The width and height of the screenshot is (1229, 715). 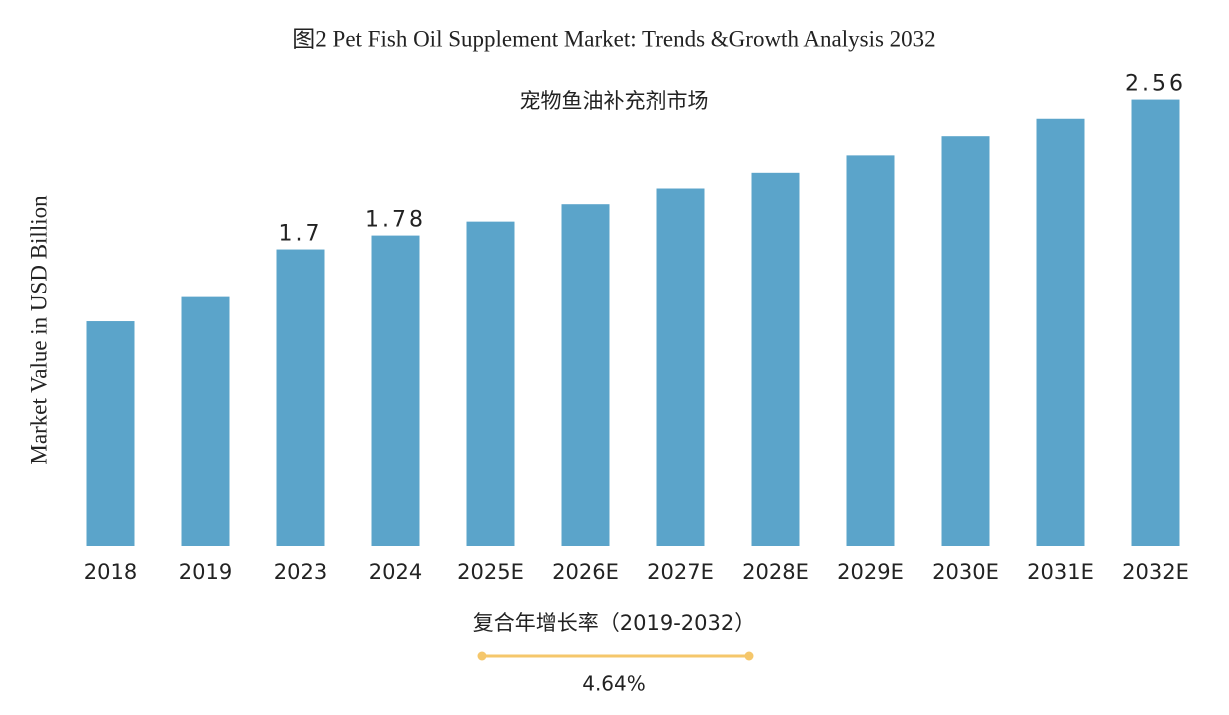 I want to click on cagr-value: 4.64%, so click(x=614, y=684).